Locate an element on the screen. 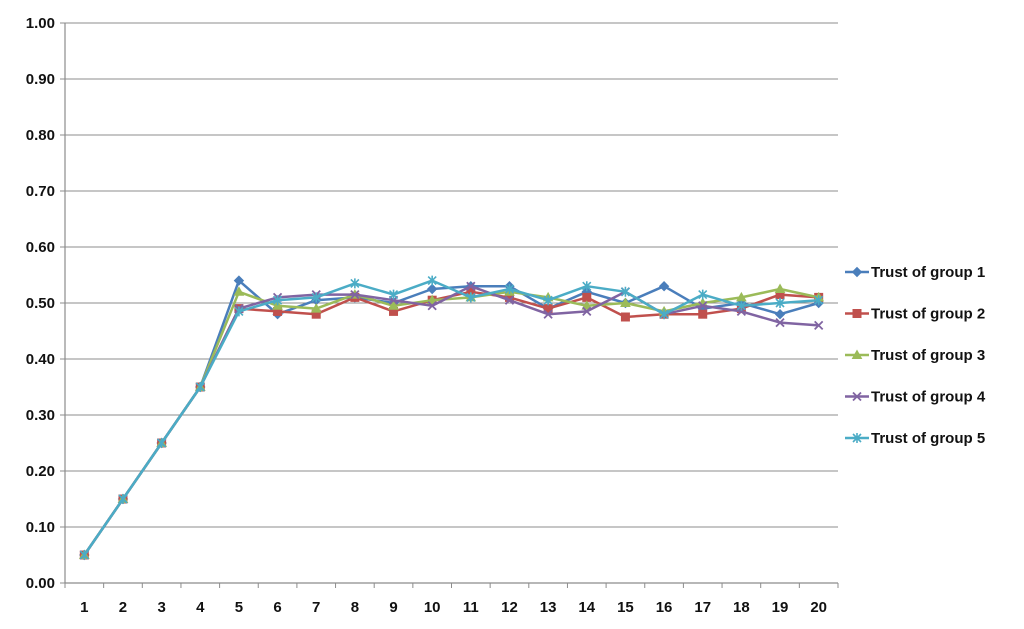 This screenshot has height=629, width=1024. y-tick-label: 0.90 is located at coordinates (40, 79).